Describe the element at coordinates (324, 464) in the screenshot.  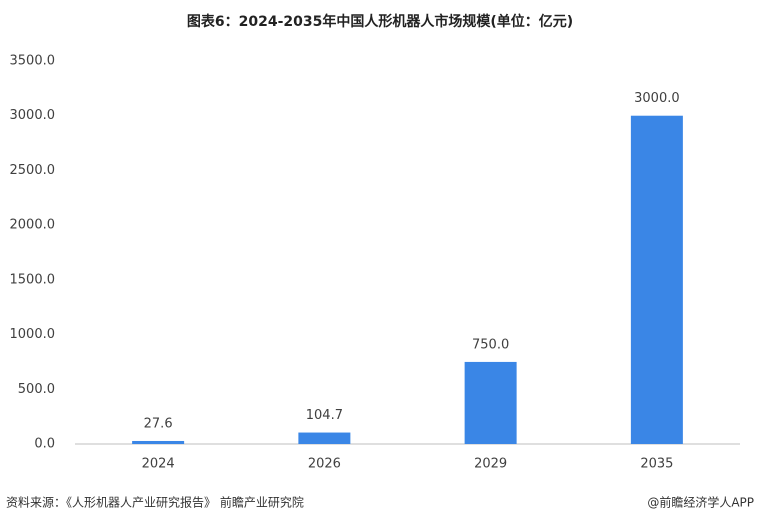
I see `x-tick-label: 2026` at that location.